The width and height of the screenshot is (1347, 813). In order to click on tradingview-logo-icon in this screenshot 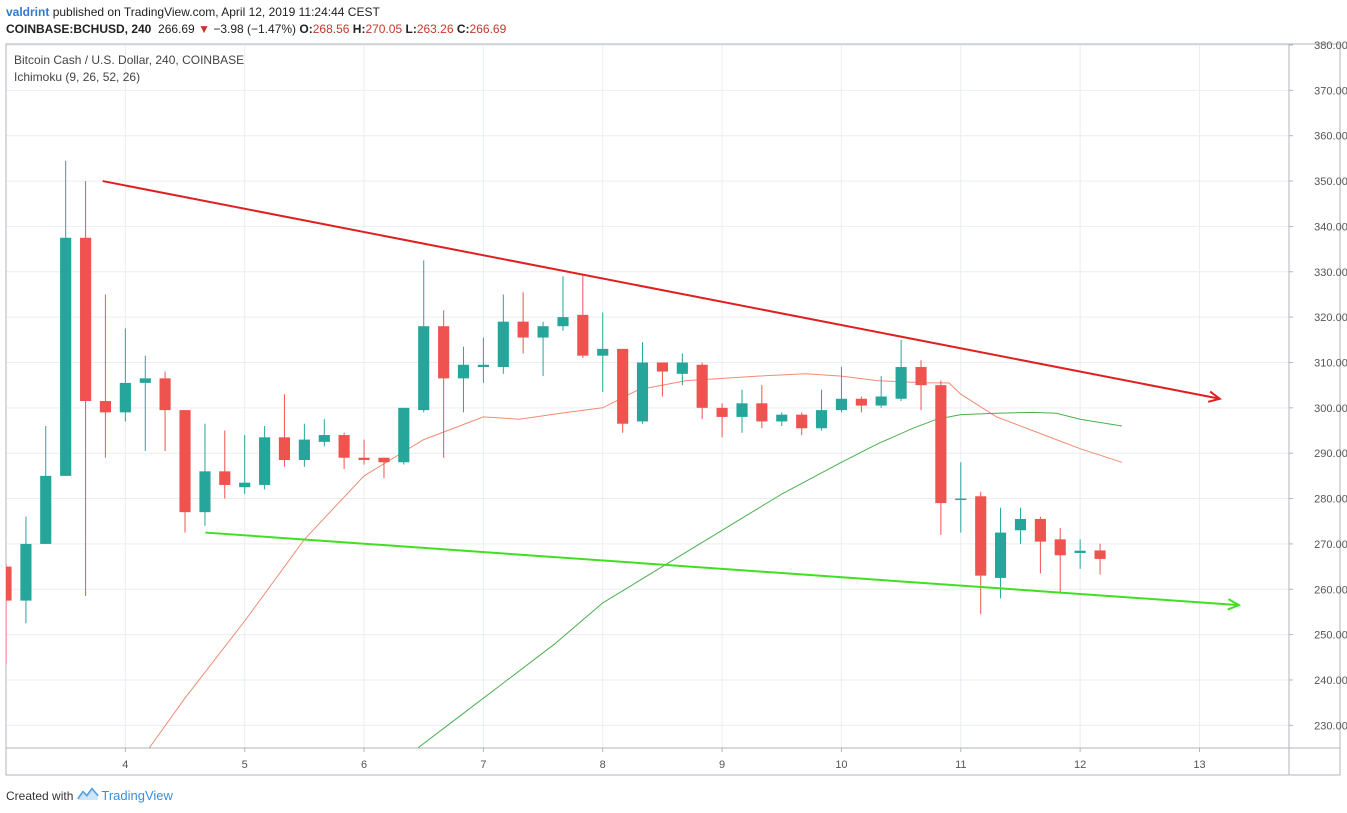, I will do `click(88, 795)`.